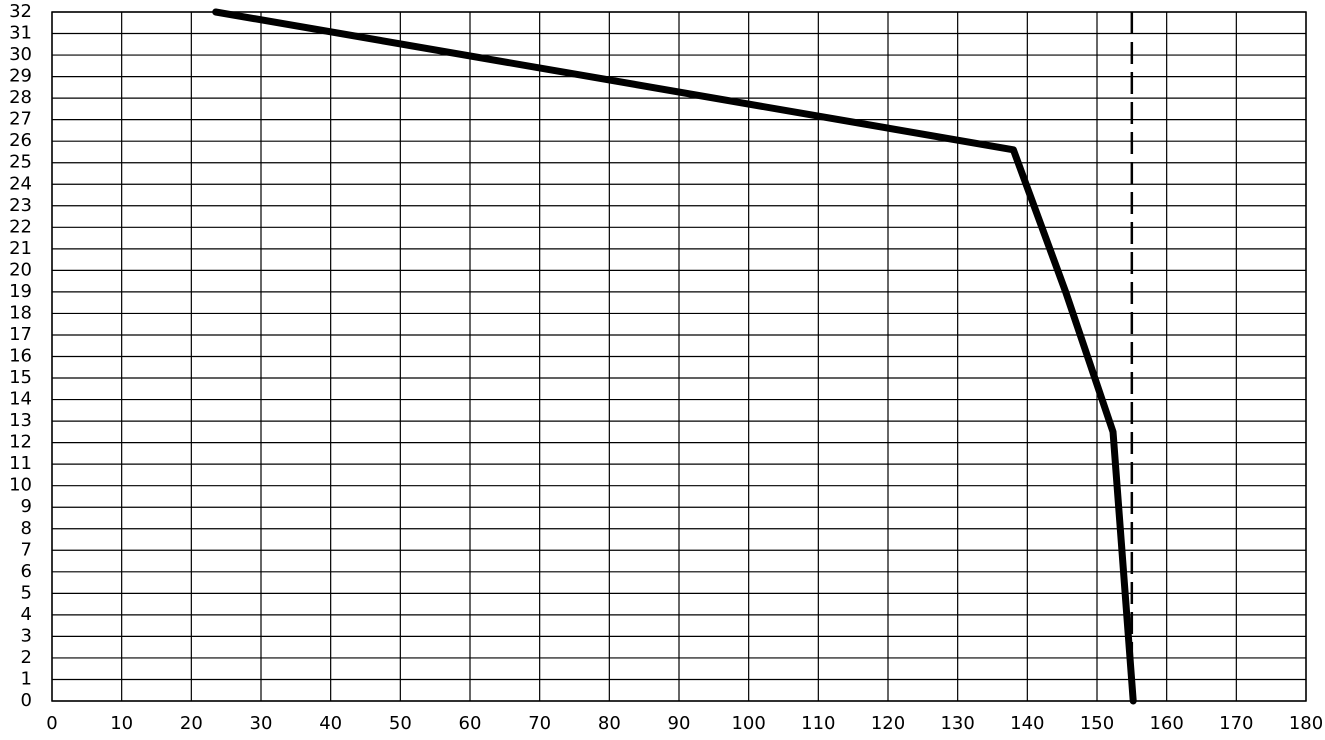 This screenshot has height=740, width=1325. I want to click on x-tick-label: 0, so click(51, 723).